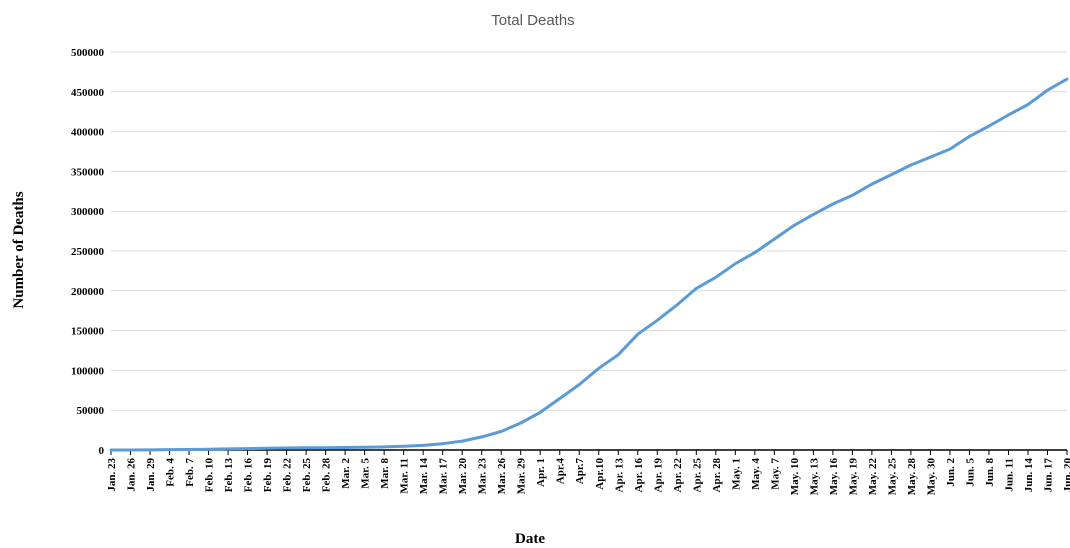 The image size is (1070, 548). I want to click on x-tick-label: Feb. 4, so click(171, 472).